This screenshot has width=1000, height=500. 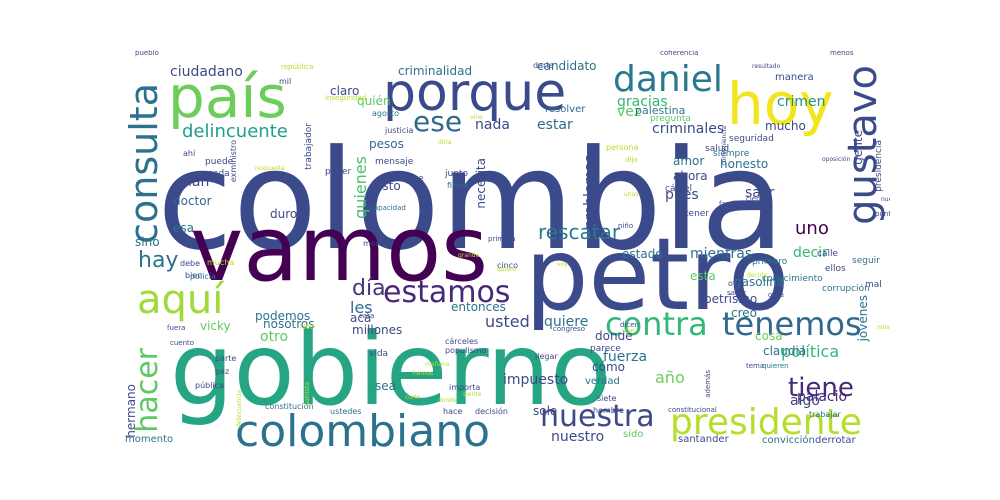 I want to click on cloud-word: dice, so click(x=414, y=179).